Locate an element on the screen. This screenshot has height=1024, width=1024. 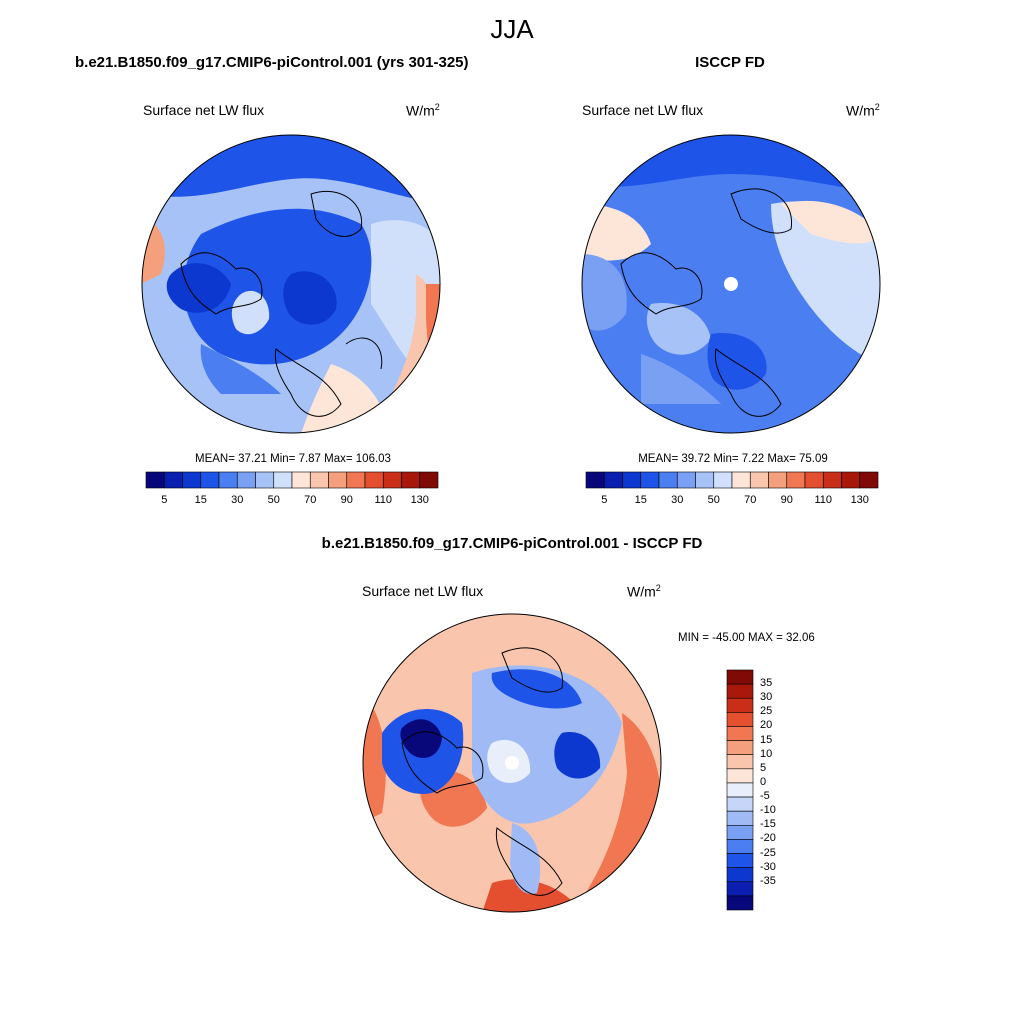
panel-3-colorbar-ticks: 35 30 25 20 15 10 5 0 -5 -10 -15 -20 -25 -30 -35 is located at coordinates (778, 790).